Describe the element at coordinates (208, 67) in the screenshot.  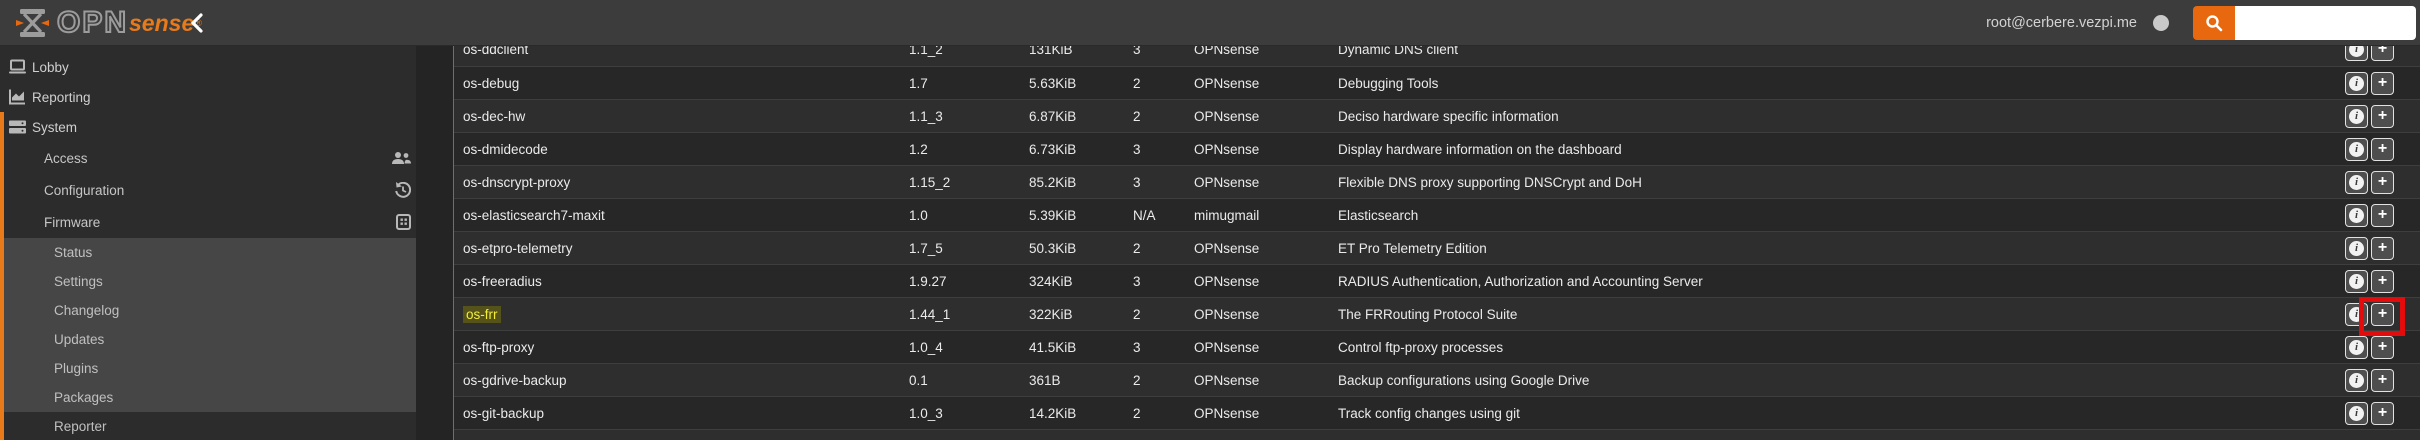
I see `sidebar-item-lobby: Lobby` at that location.